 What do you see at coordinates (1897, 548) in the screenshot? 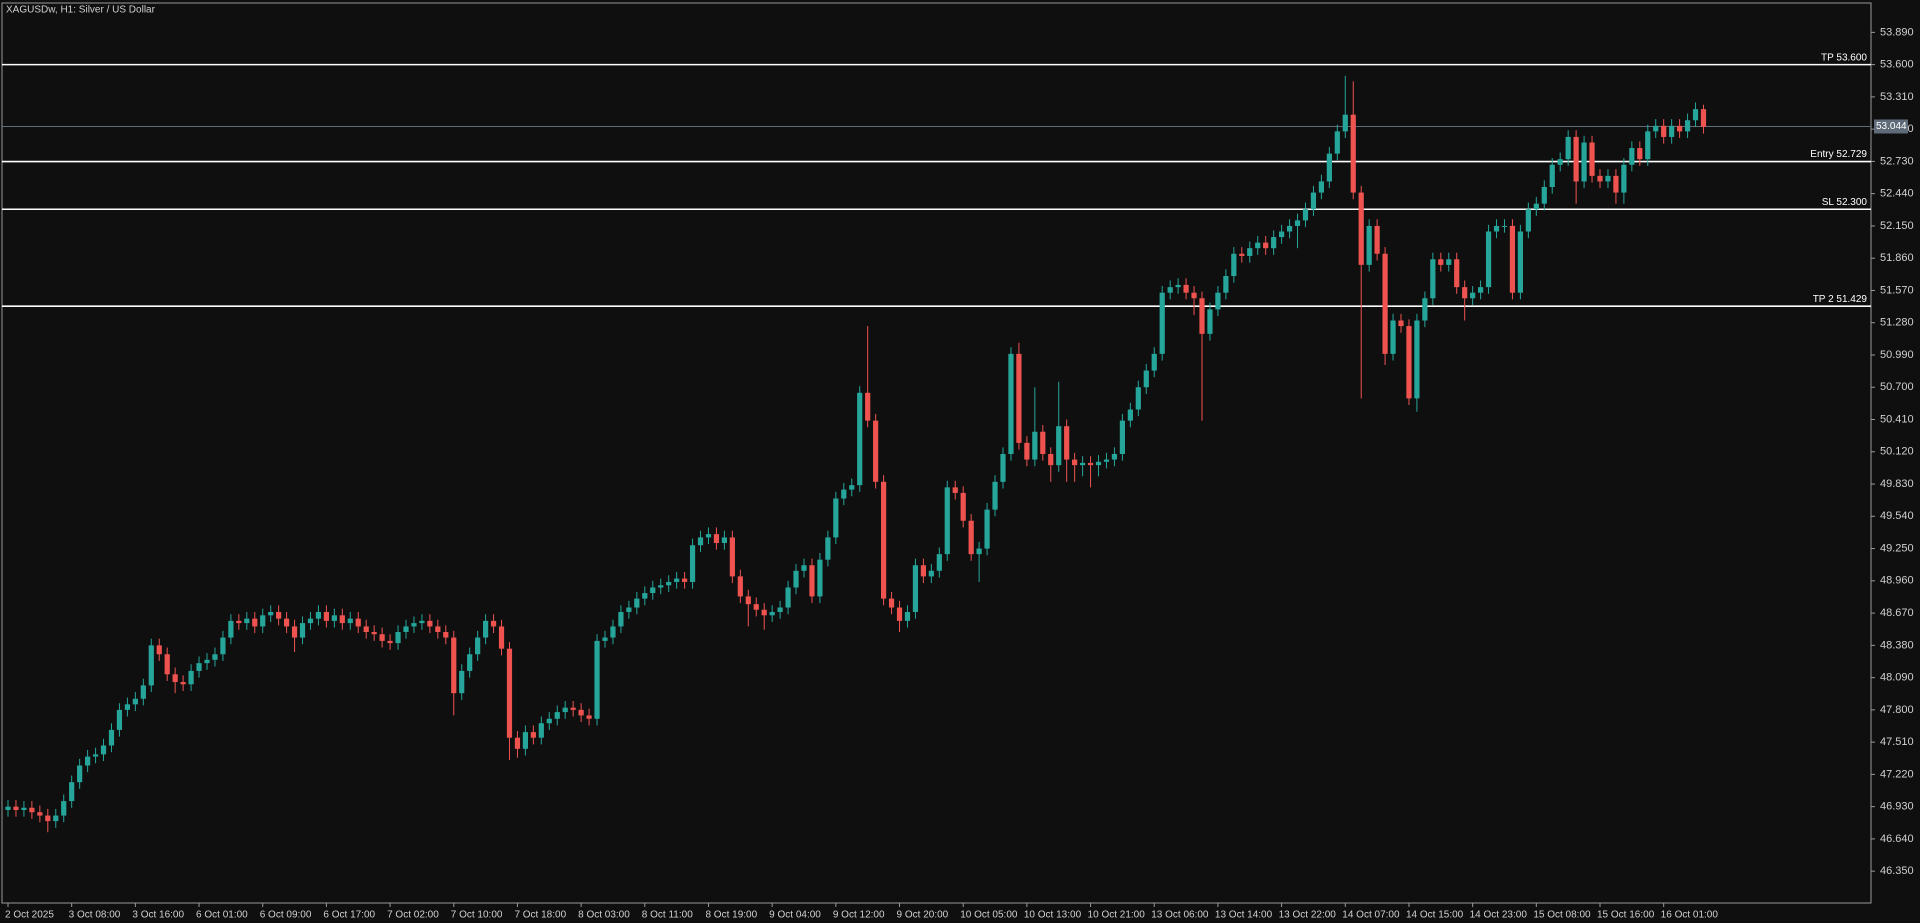
I see `y-tick-label: 49.250` at bounding box center [1897, 548].